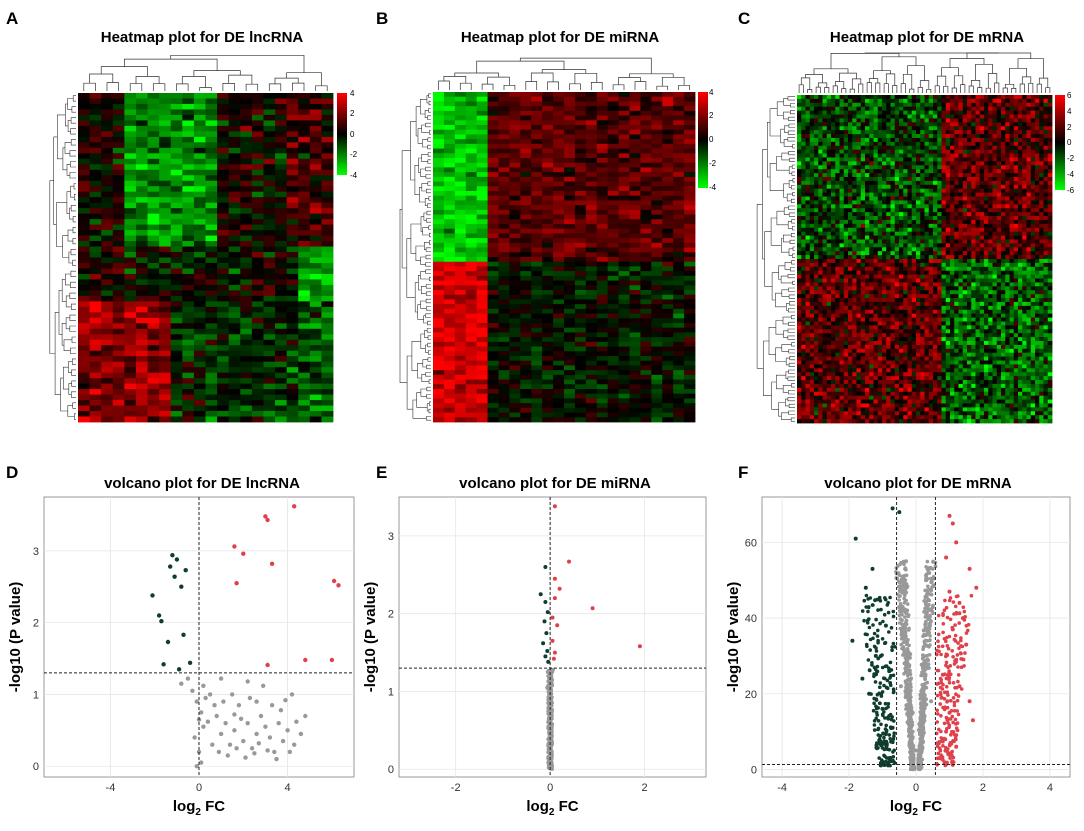 The height and width of the screenshot is (831, 1084). What do you see at coordinates (381, 472) in the screenshot?
I see `panel-label-e: E` at bounding box center [381, 472].